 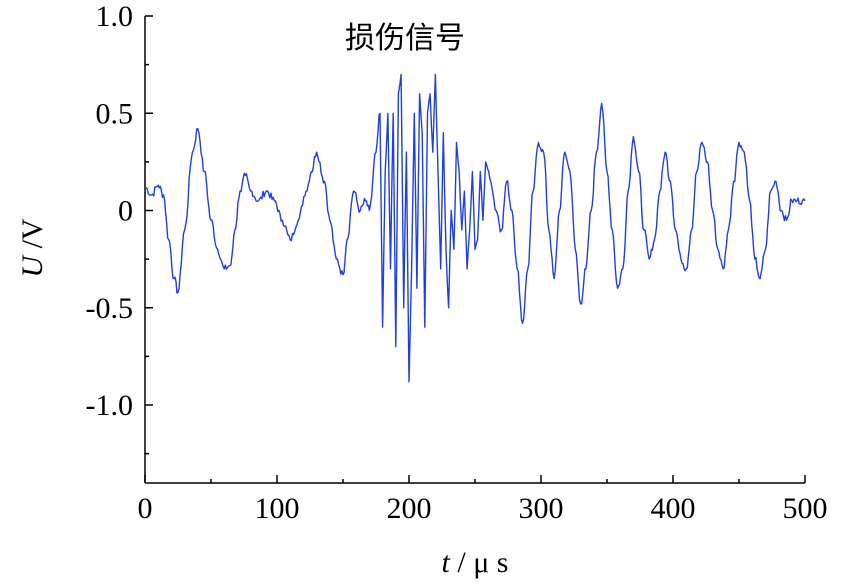 I want to click on x-axis-label-sep: /, so click(x=461, y=562).